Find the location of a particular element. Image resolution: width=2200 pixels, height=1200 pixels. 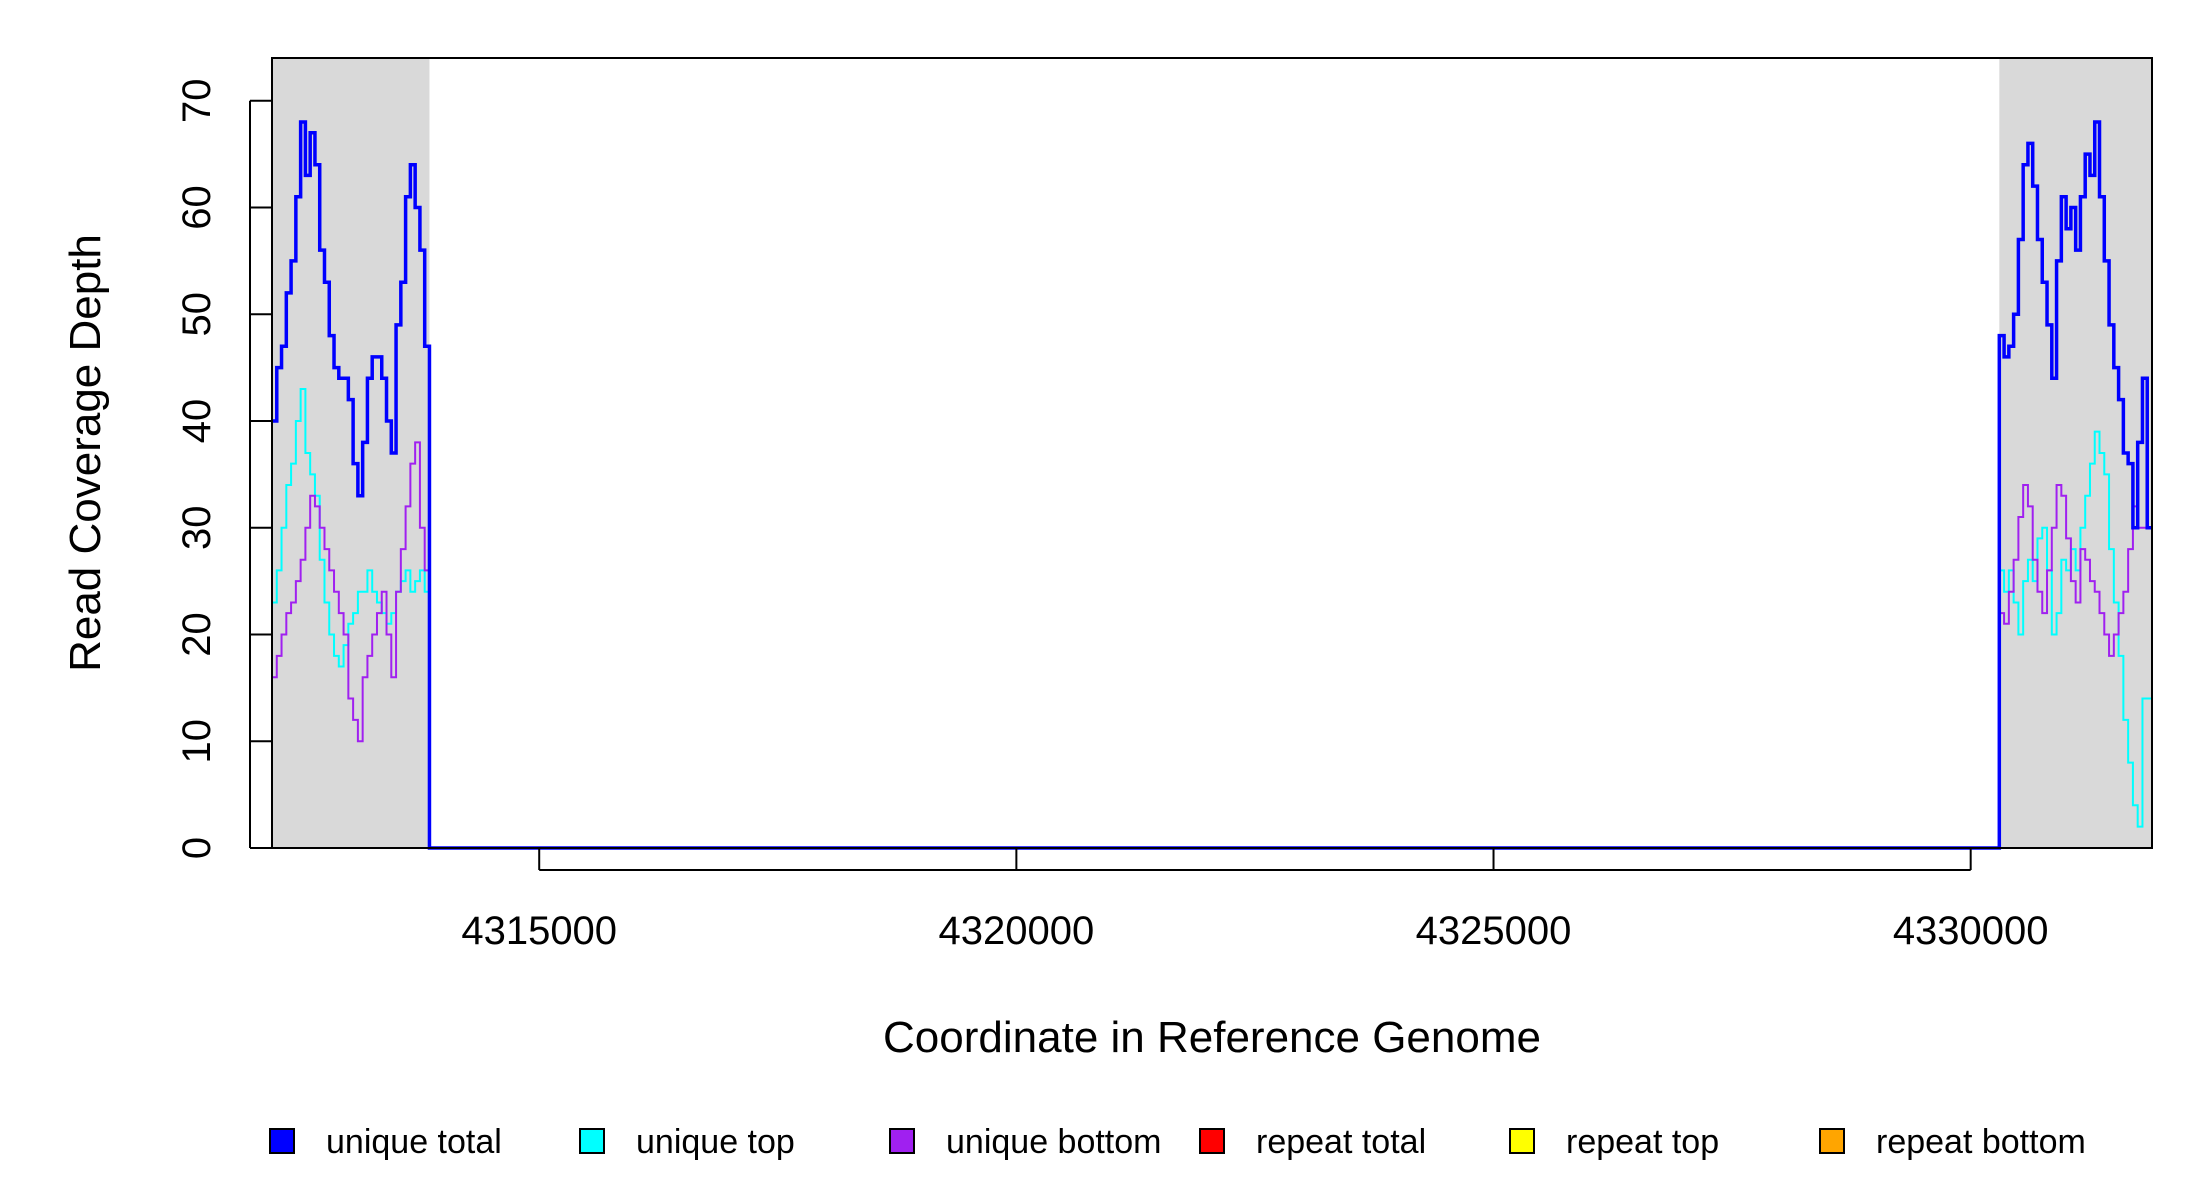

legend-label: repeat top is located at coordinates (1642, 1142).